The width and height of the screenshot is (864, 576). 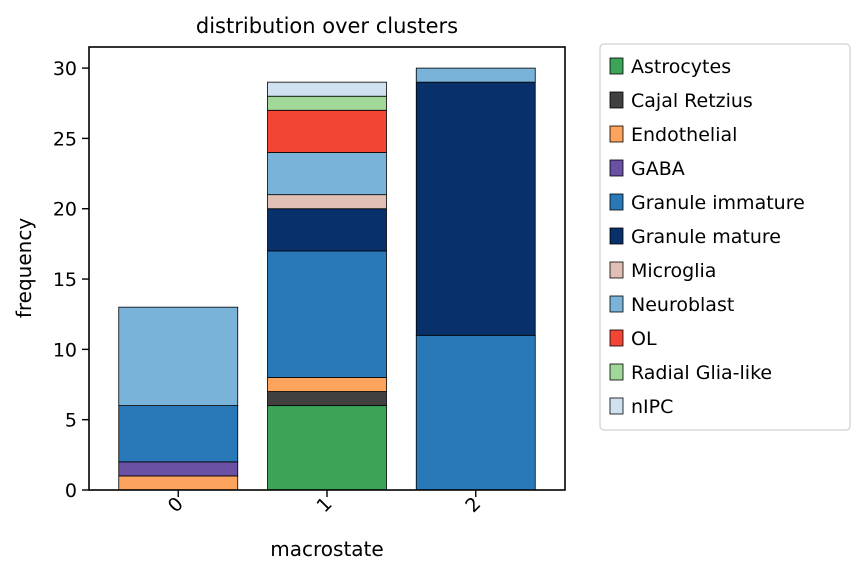 I want to click on legend-label: Microglia, so click(x=673, y=271).